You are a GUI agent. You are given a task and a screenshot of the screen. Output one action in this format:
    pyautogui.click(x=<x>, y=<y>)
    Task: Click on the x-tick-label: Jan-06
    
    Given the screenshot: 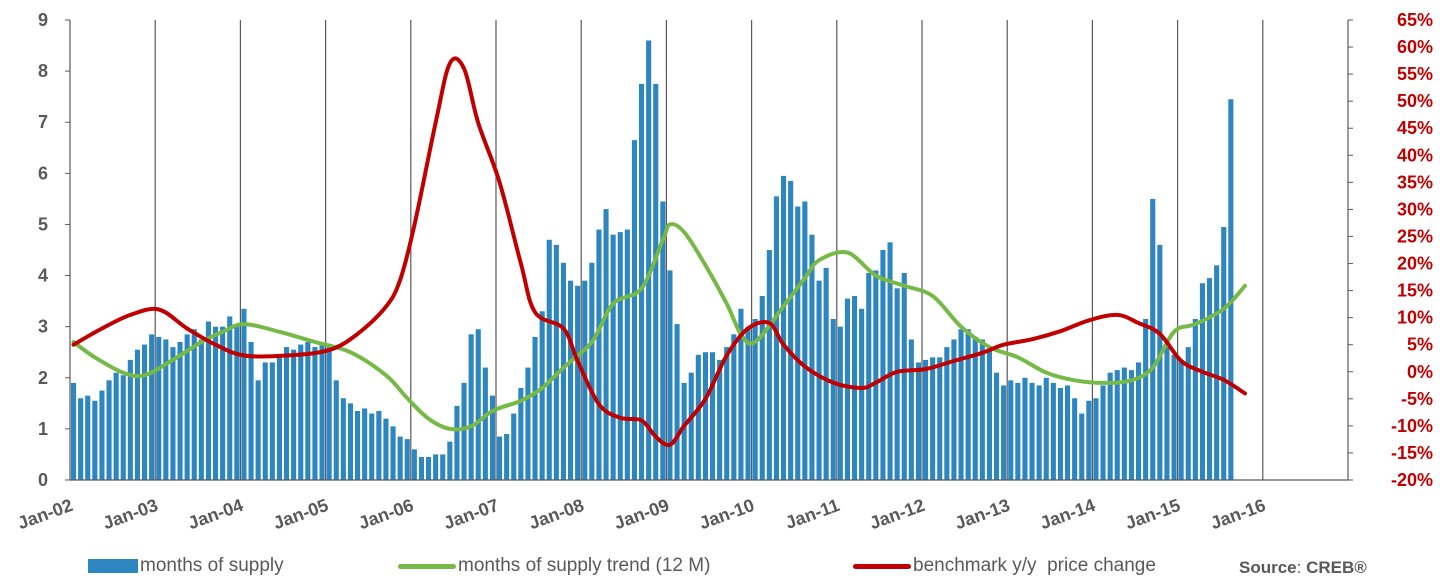 What is the action you would take?
    pyautogui.click(x=386, y=514)
    